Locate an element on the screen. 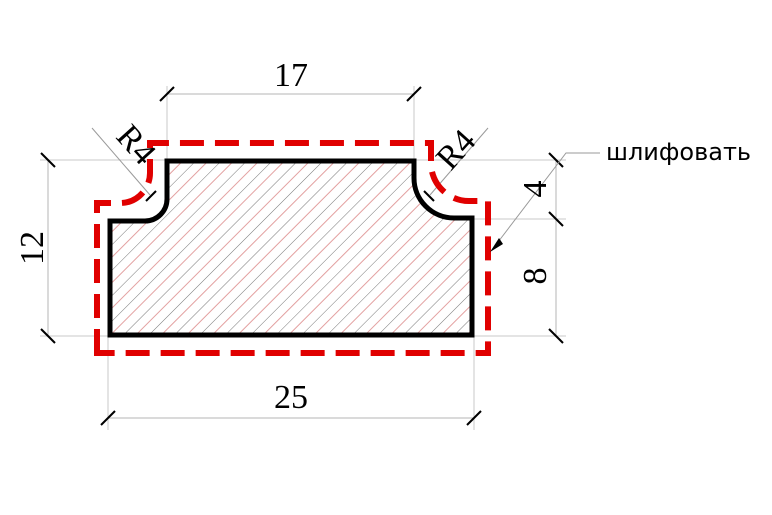 The height and width of the screenshot is (515, 772). finish-note-leader is located at coordinates (545, 202).